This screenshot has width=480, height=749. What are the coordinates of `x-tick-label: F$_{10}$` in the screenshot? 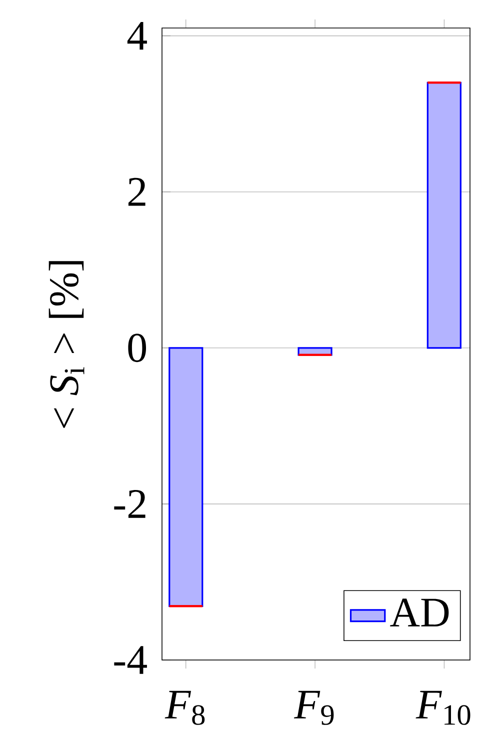 It's located at (443, 707).